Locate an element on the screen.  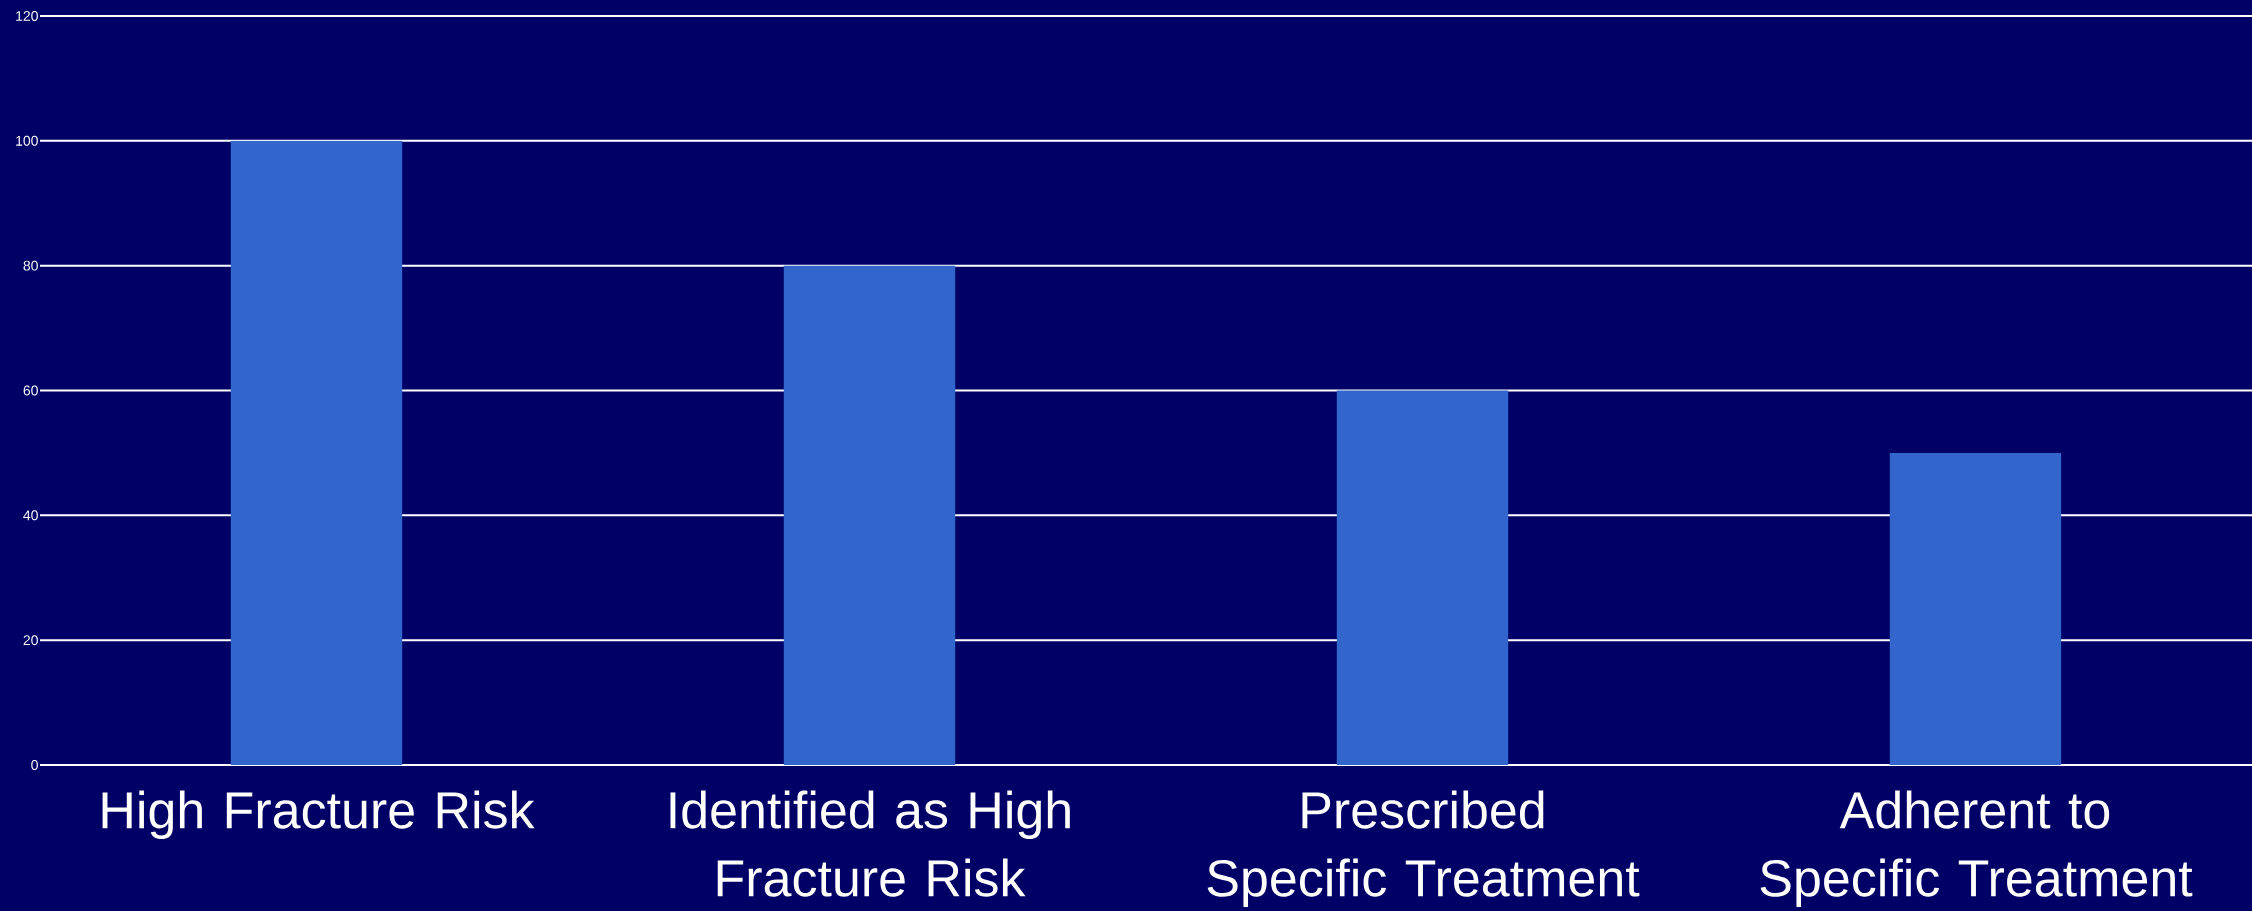
x-tick-label: Identified as High Fracture Risk is located at coordinates (870, 843).